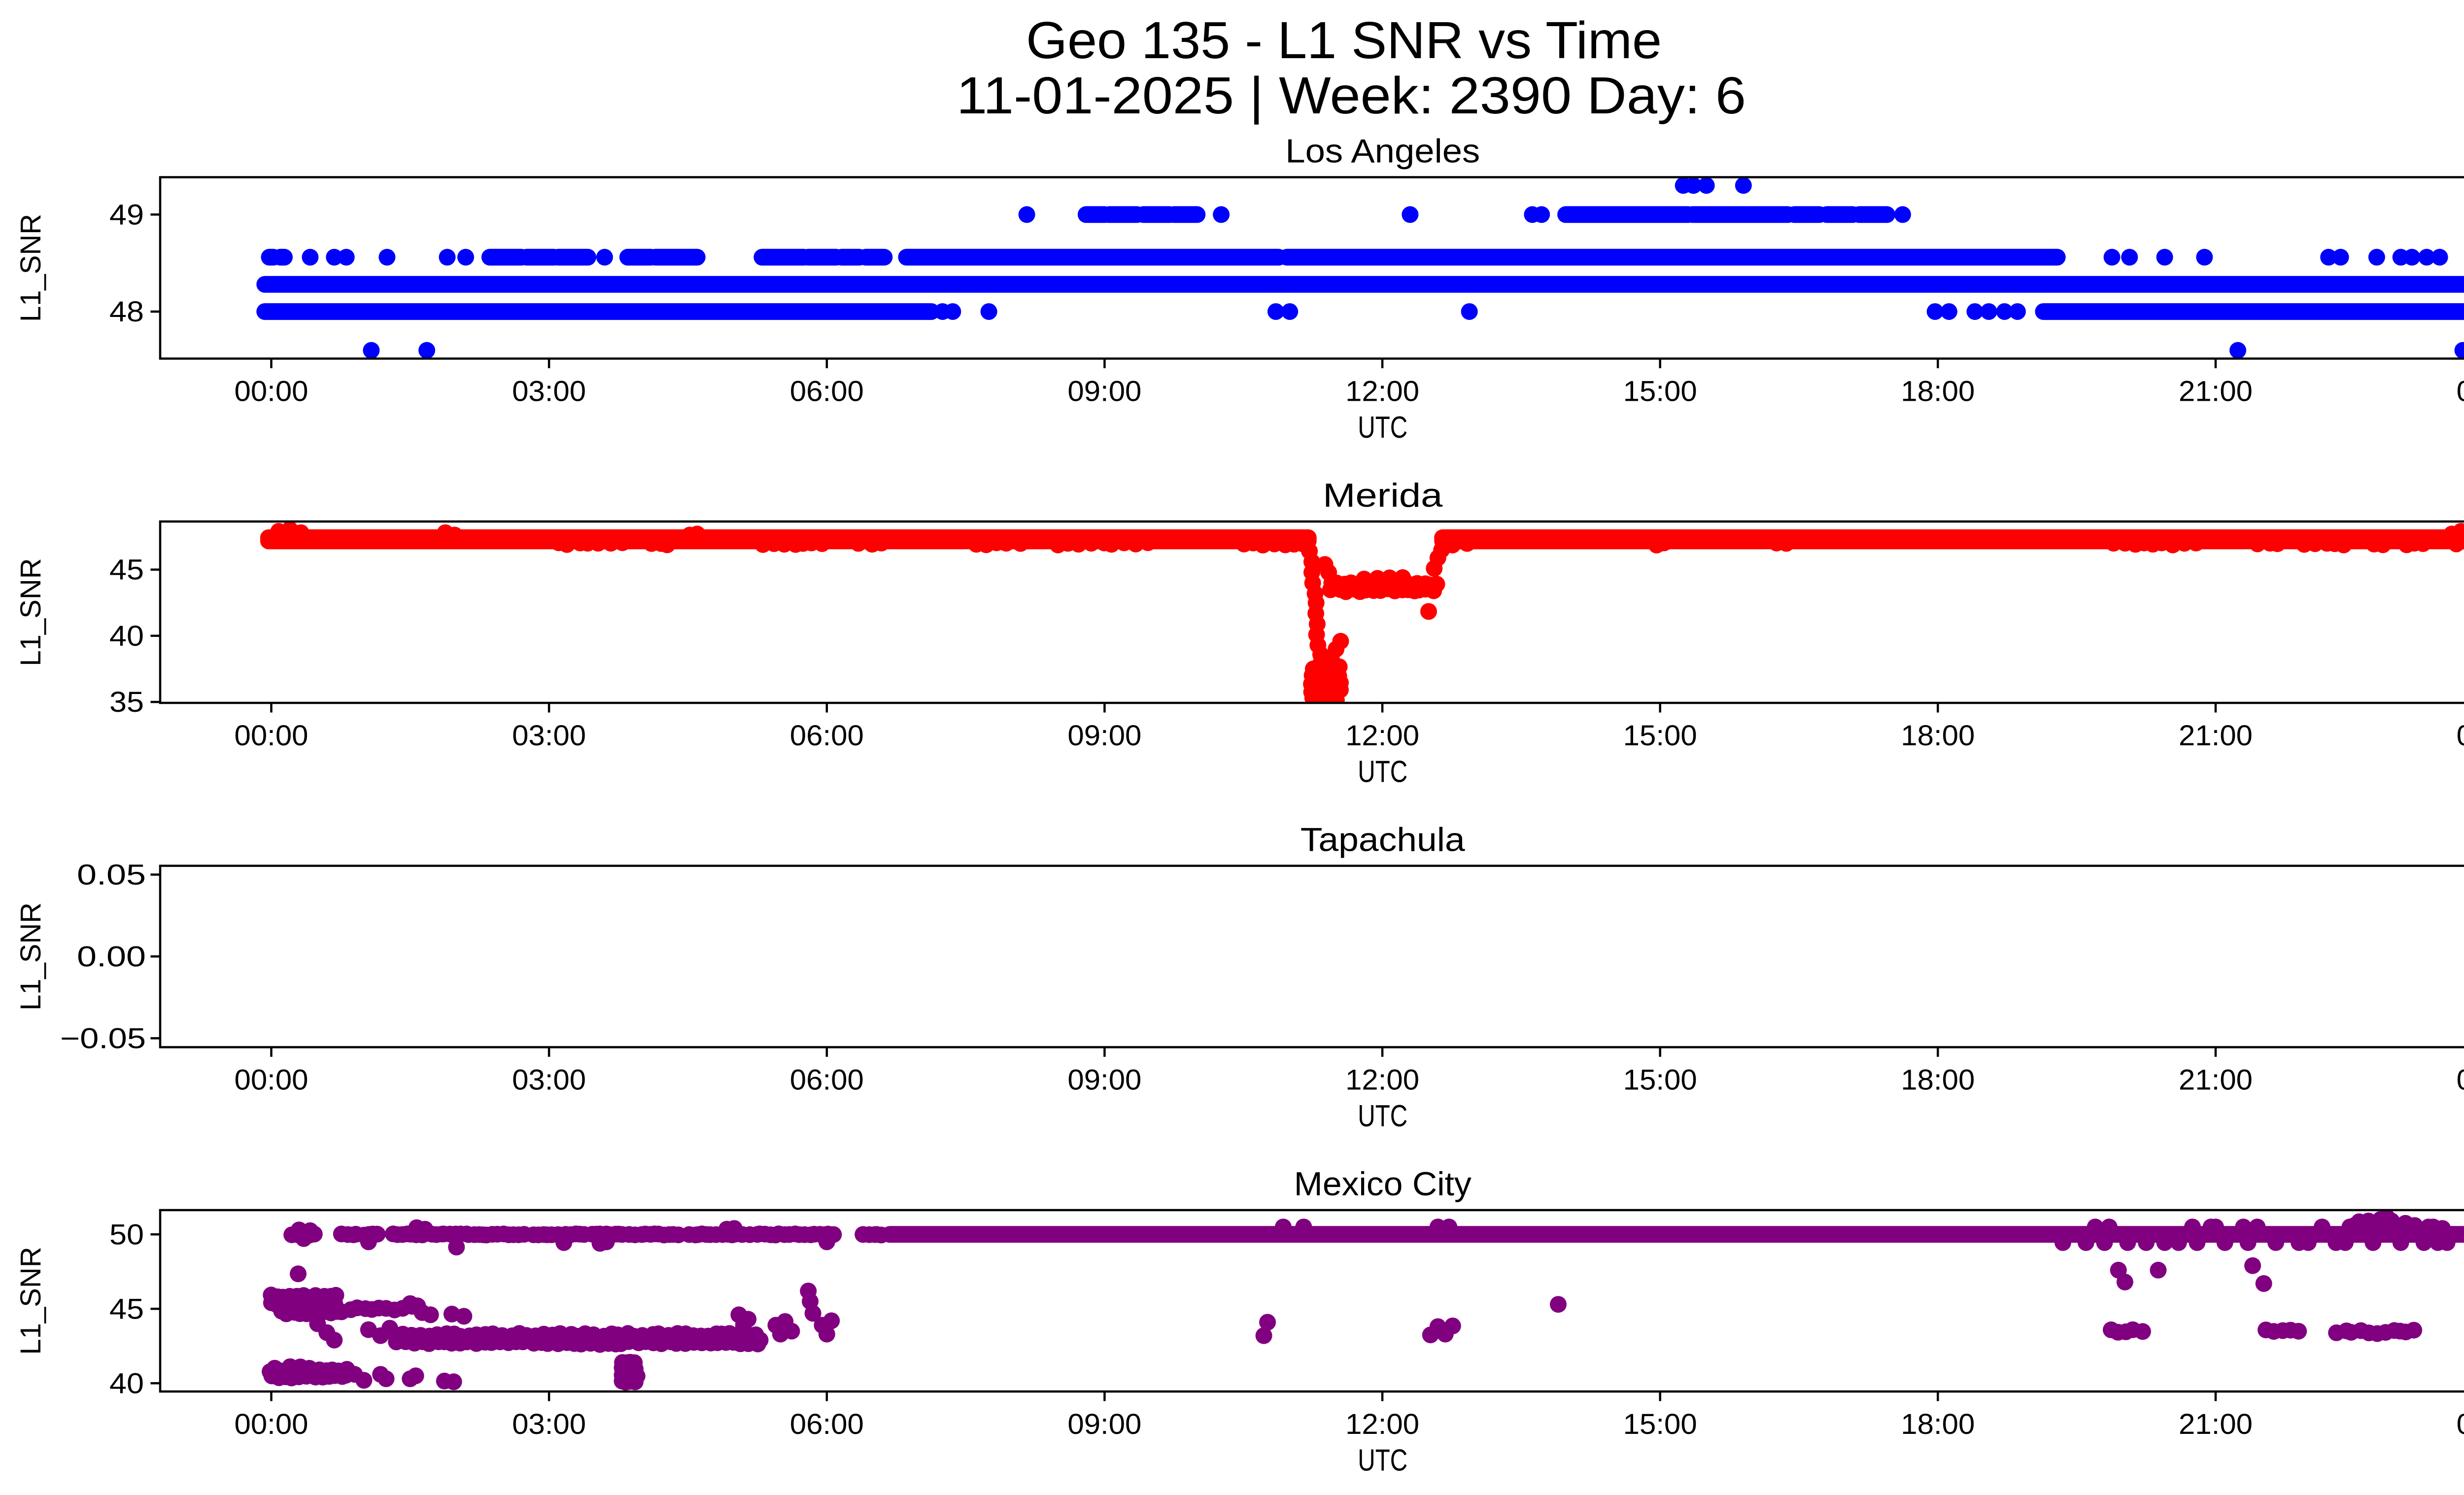  What do you see at coordinates (1382, 151) in the screenshot?
I see `svg-text: Los Angeles` at bounding box center [1382, 151].